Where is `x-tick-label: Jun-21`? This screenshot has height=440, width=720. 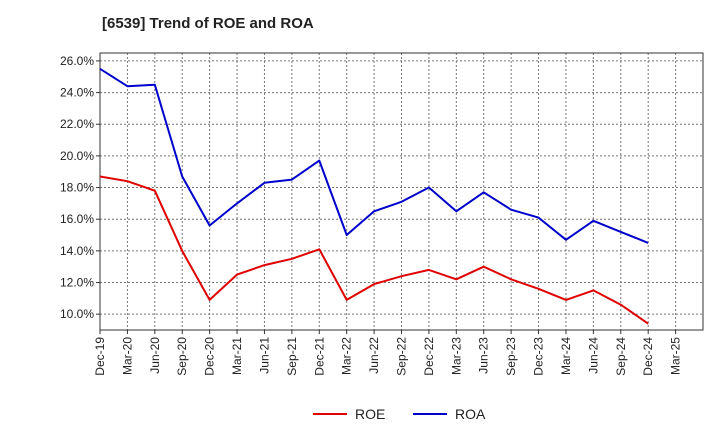
x-tick-label: Jun-21 is located at coordinates (264, 355).